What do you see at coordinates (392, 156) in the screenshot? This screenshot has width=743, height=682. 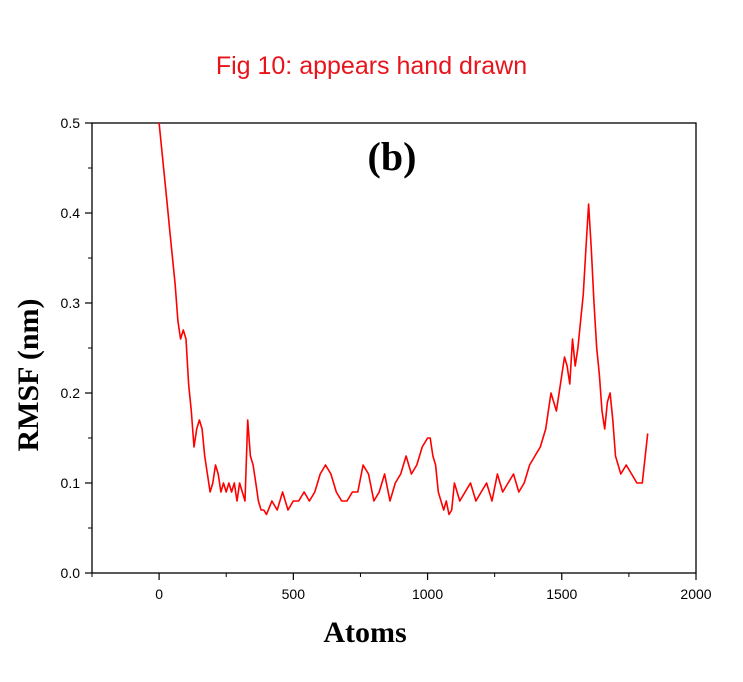 I see `panel-label: (b)` at bounding box center [392, 156].